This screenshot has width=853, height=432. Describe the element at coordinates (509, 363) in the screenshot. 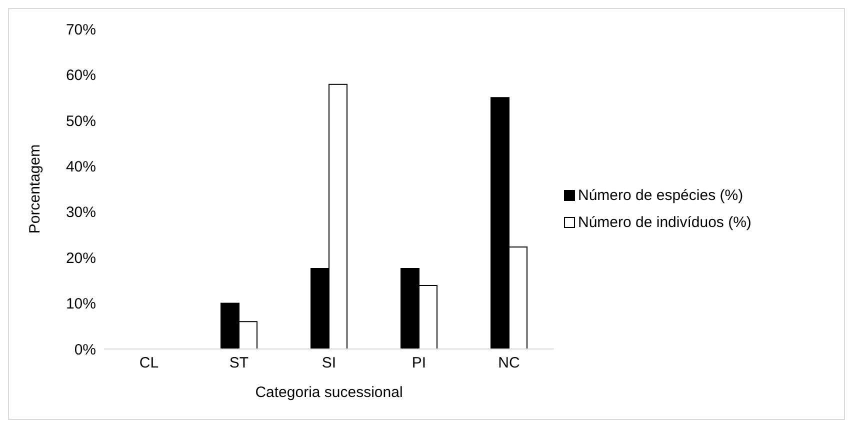

I see `x-tick-label: NC` at that location.